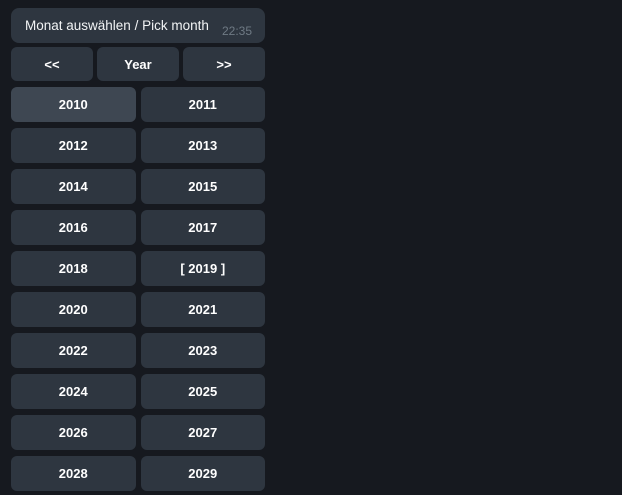 Image resolution: width=622 pixels, height=495 pixels. Describe the element at coordinates (138, 350) in the screenshot. I see `year-row: 2022 2023` at that location.